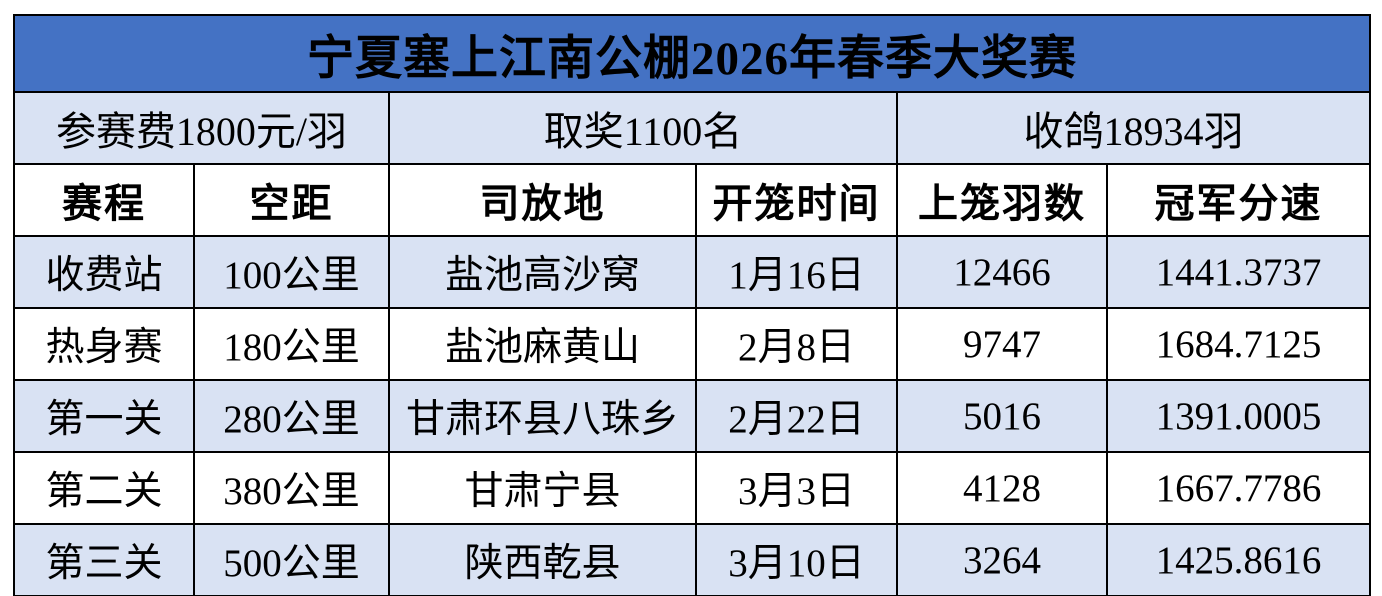  I want to click on table-cell: 100公里, so click(291, 272).